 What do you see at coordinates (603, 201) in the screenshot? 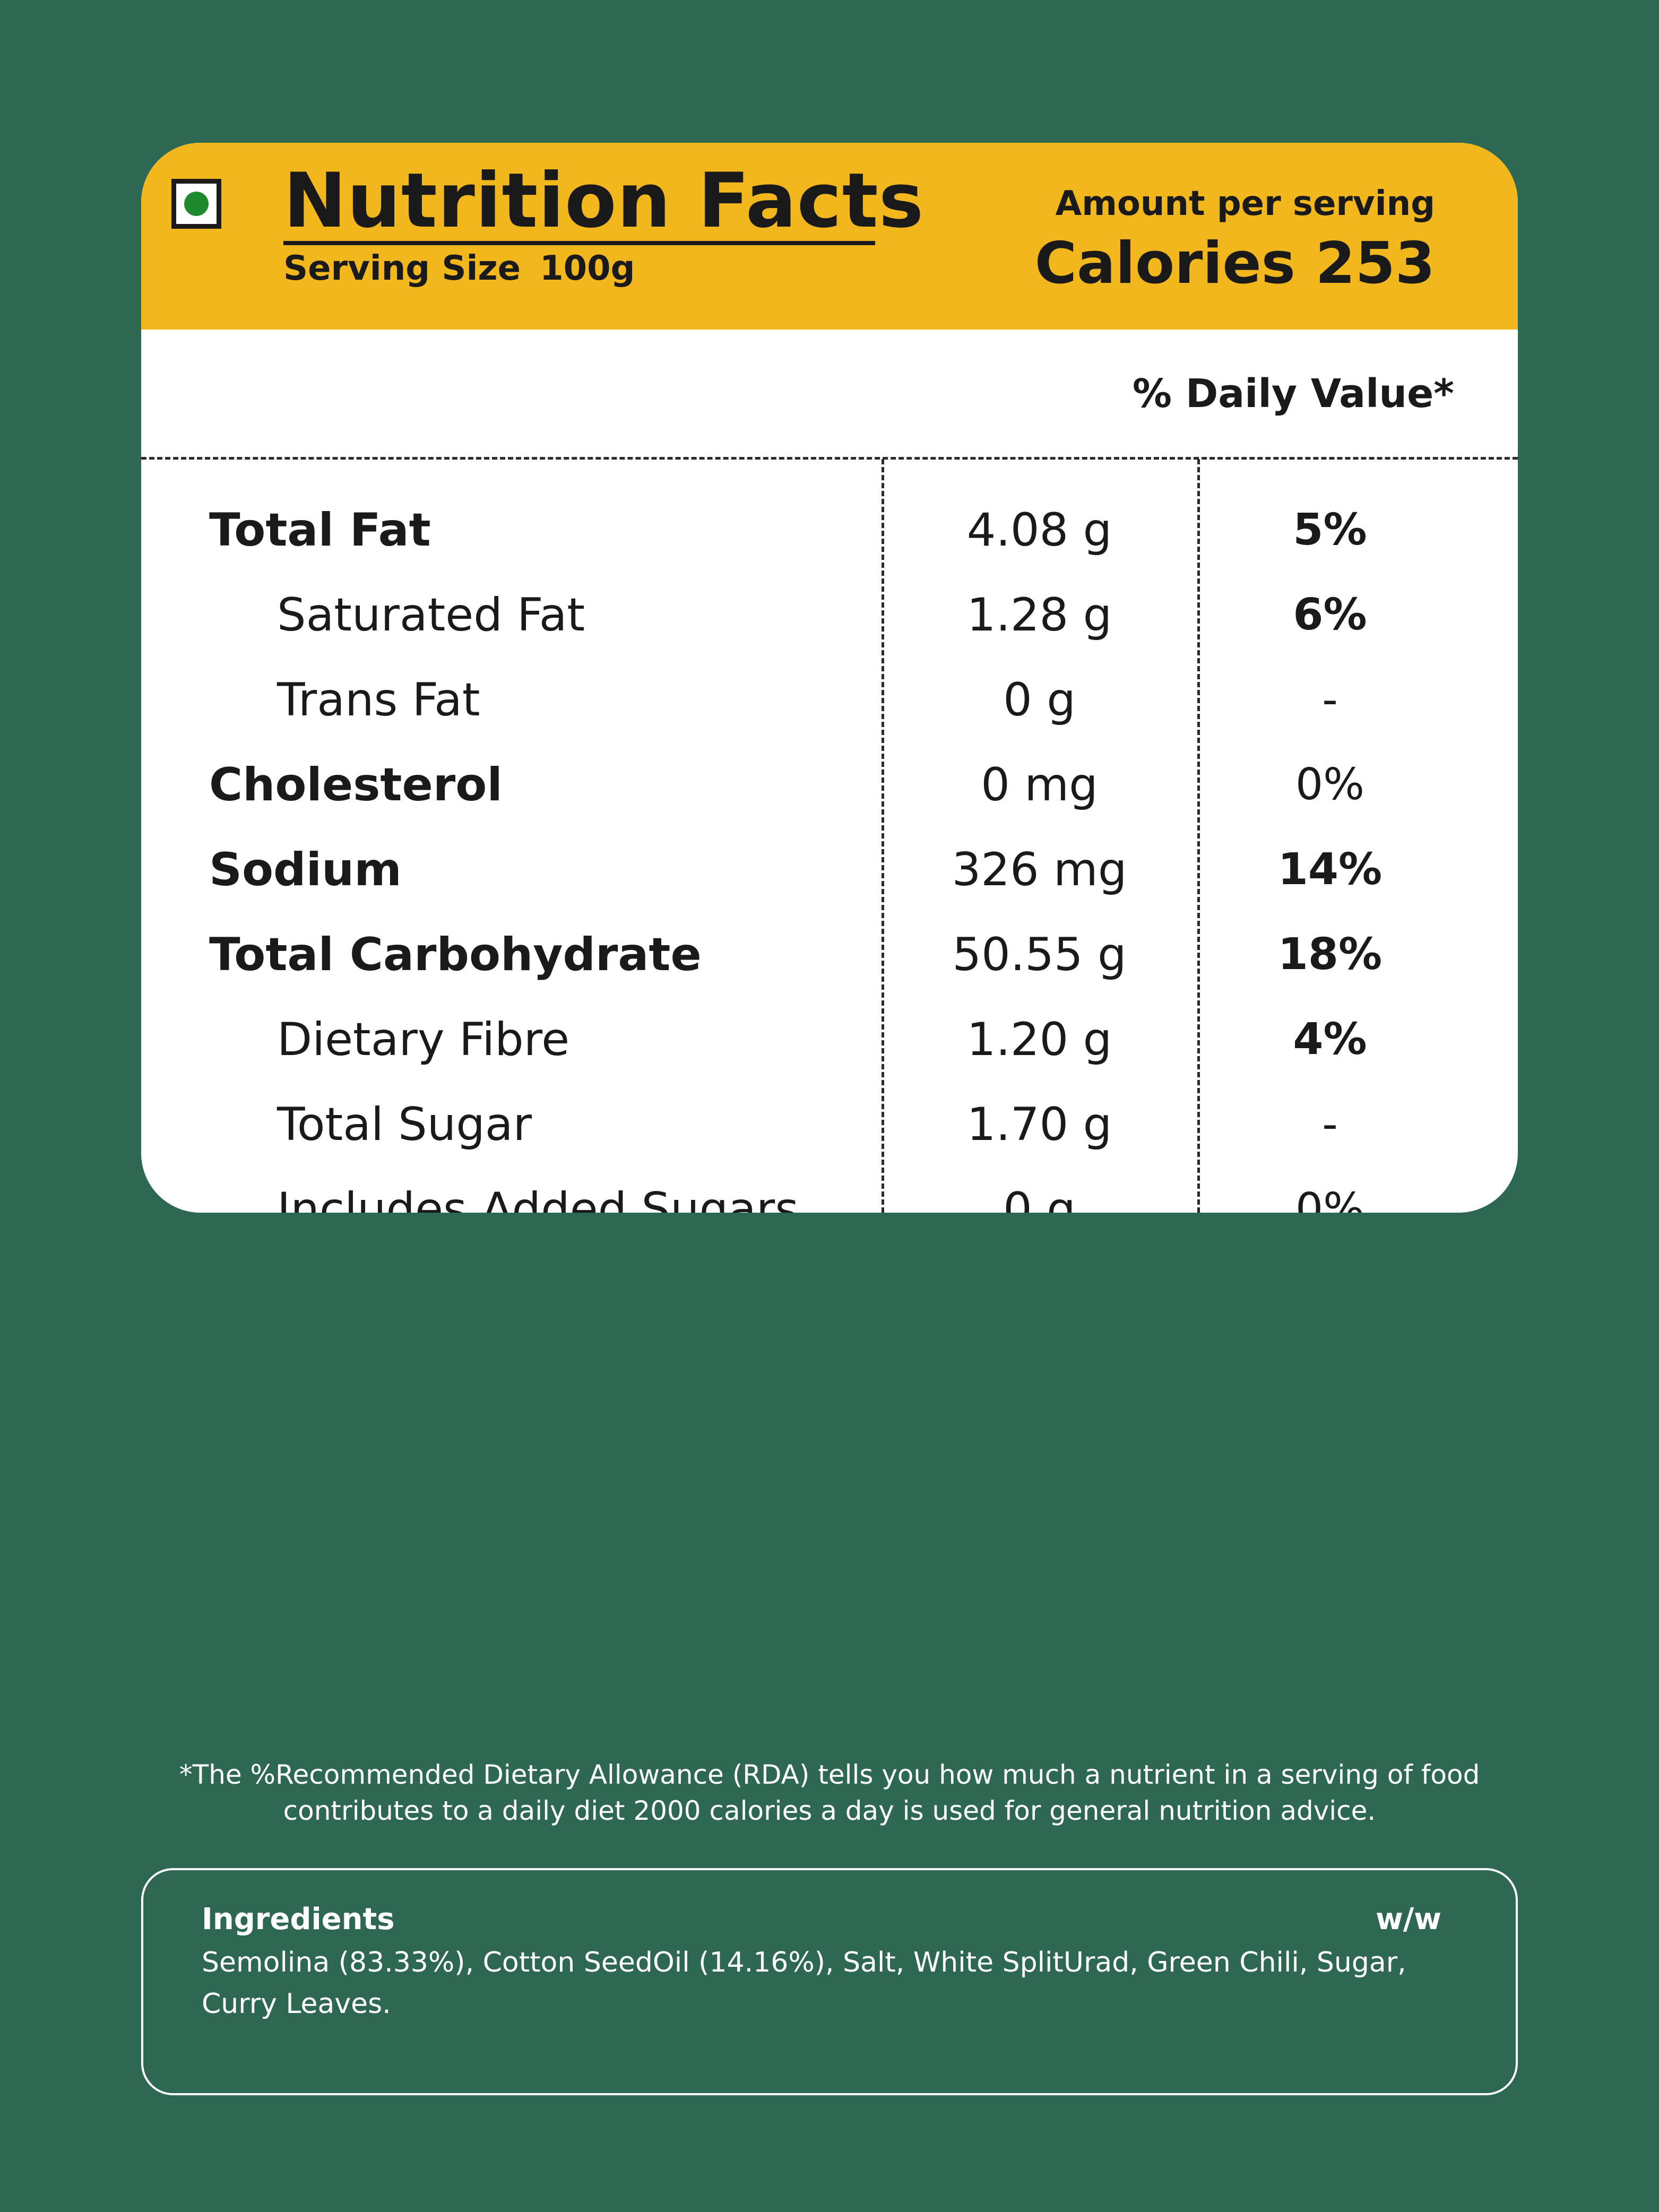
I see `page-title: Nutrition Facts` at bounding box center [603, 201].